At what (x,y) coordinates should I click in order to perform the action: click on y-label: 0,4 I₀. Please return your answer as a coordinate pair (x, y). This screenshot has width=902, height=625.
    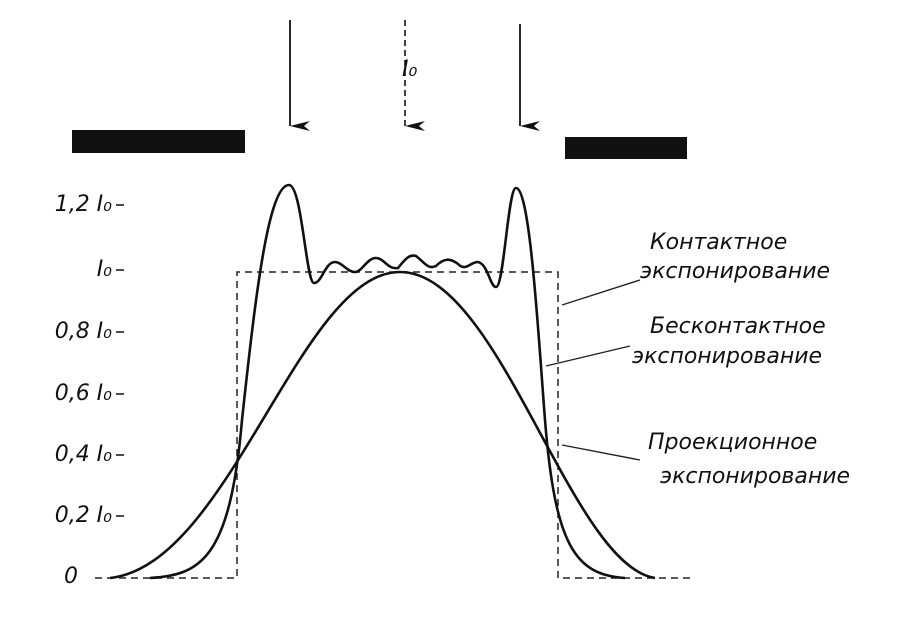
    Looking at the image, I should click on (83, 454).